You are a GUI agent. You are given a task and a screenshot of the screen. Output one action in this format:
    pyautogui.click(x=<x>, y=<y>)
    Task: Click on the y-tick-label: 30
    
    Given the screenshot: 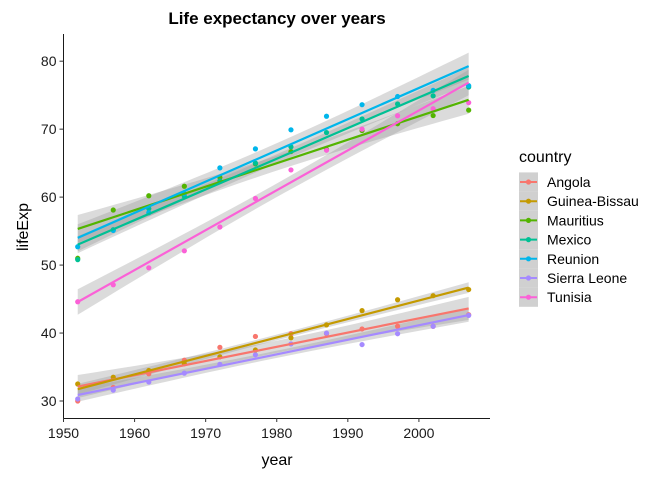 What is the action you would take?
    pyautogui.click(x=49, y=401)
    